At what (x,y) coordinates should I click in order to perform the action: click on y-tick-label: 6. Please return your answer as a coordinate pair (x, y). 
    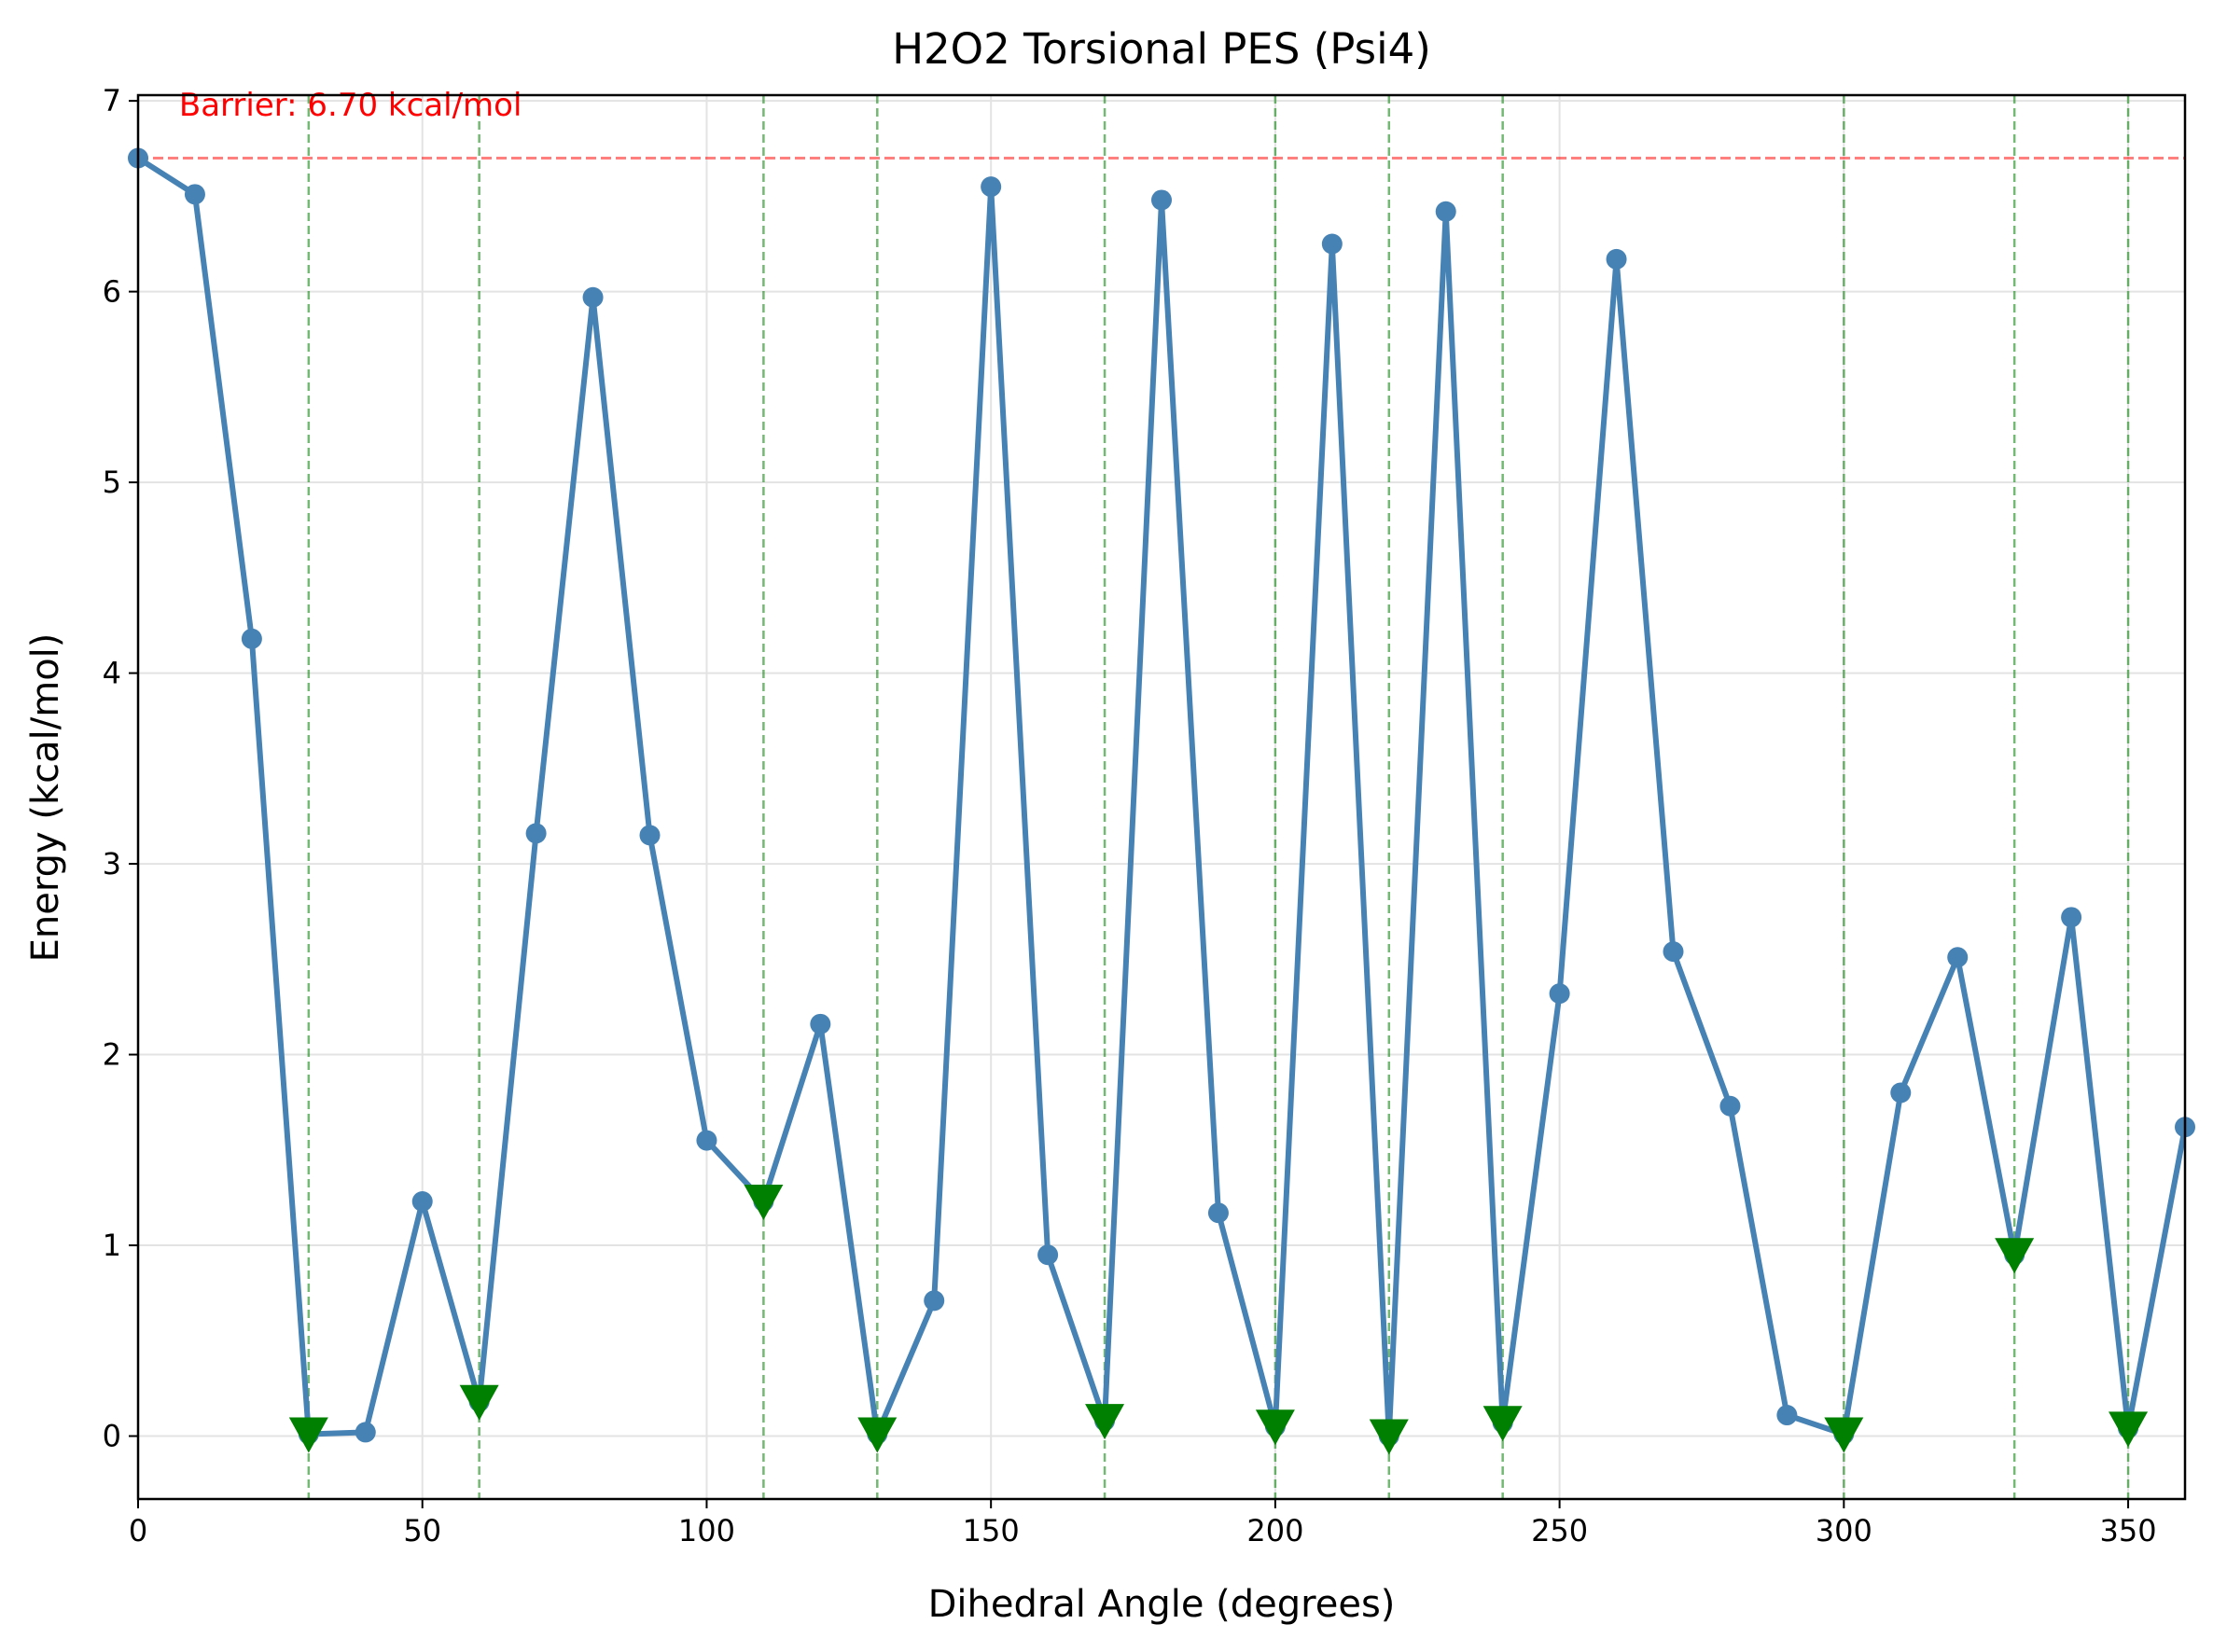
    Looking at the image, I should click on (112, 292).